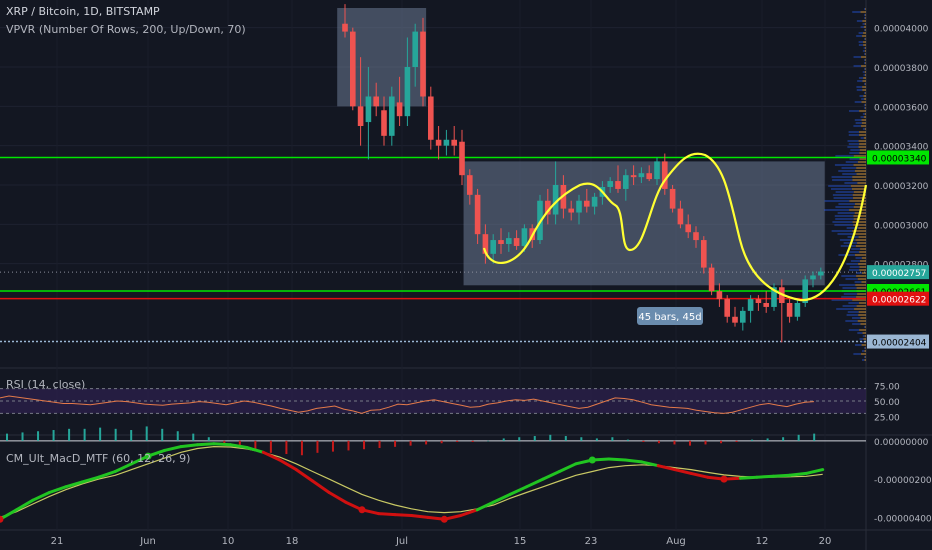 Image resolution: width=932 pixels, height=550 pixels. Describe the element at coordinates (887, 388) in the screenshot. I see `rsi-tick-label: 75.00` at that location.